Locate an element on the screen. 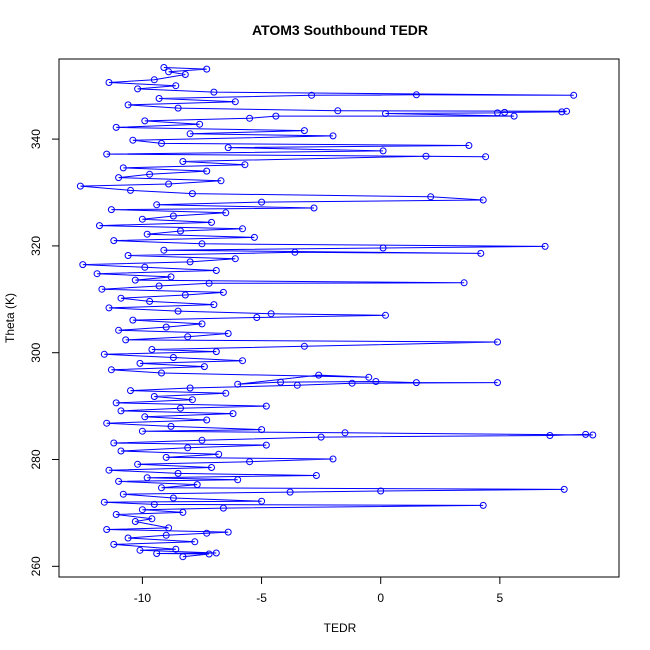 The height and width of the screenshot is (650, 650). x-axis: -10 -5 0 5 is located at coordinates (319, 590).